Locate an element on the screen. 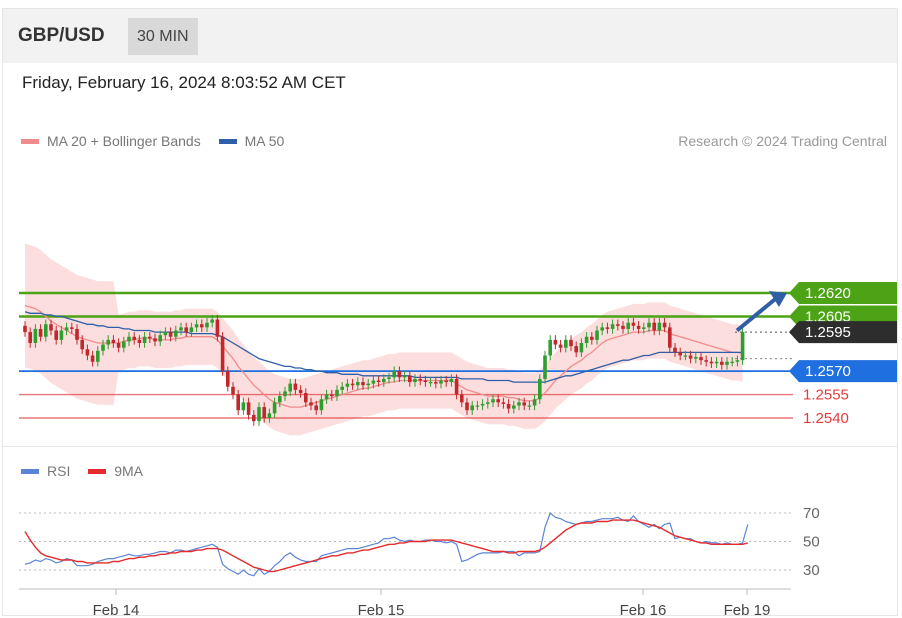 The width and height of the screenshot is (902, 618). legend-swatch-rsi is located at coordinates (30, 471).